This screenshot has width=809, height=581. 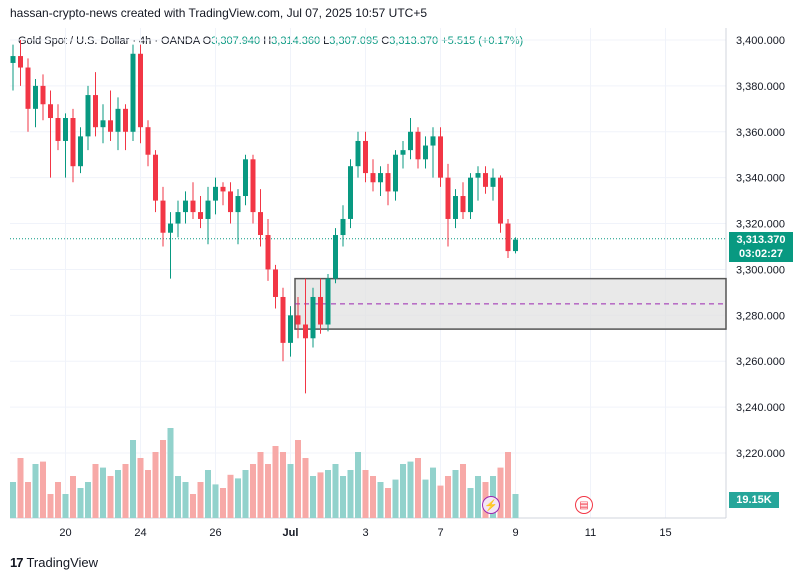 What do you see at coordinates (590, 533) in the screenshot?
I see `x-tick-label: 11` at bounding box center [590, 533].